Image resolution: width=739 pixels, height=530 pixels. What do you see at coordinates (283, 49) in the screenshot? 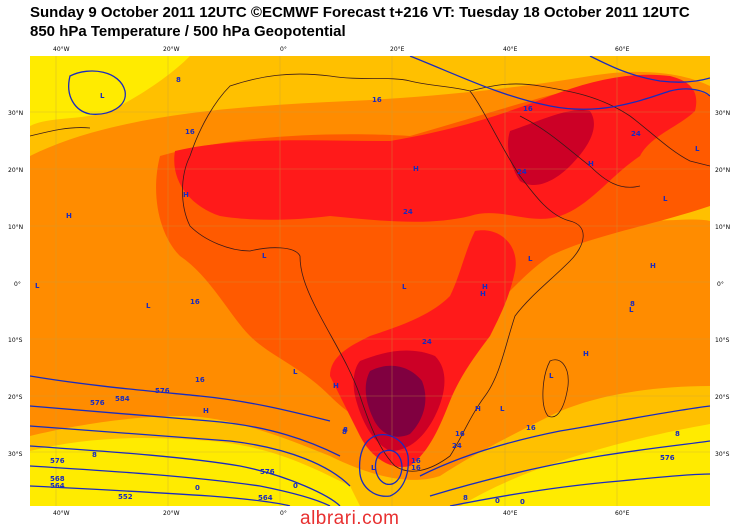
I see `lon-label-0-top: 0°` at bounding box center [283, 49].